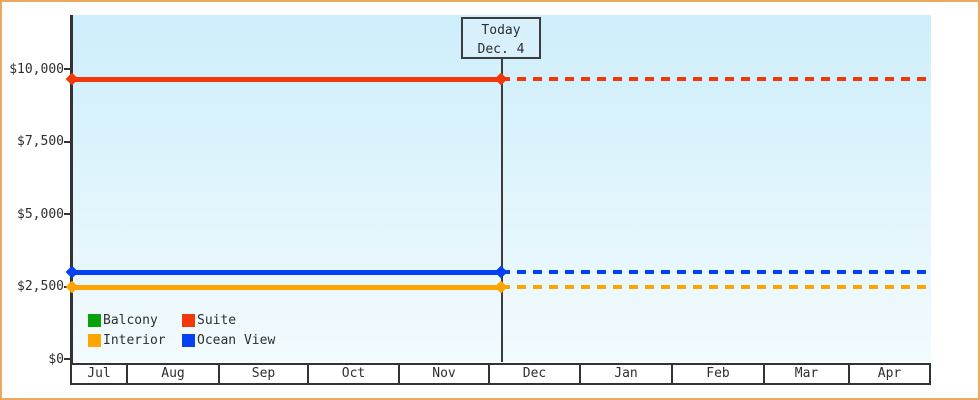  Describe the element at coordinates (501, 49) in the screenshot. I see `today-annotation-date: Dec. 4` at that location.